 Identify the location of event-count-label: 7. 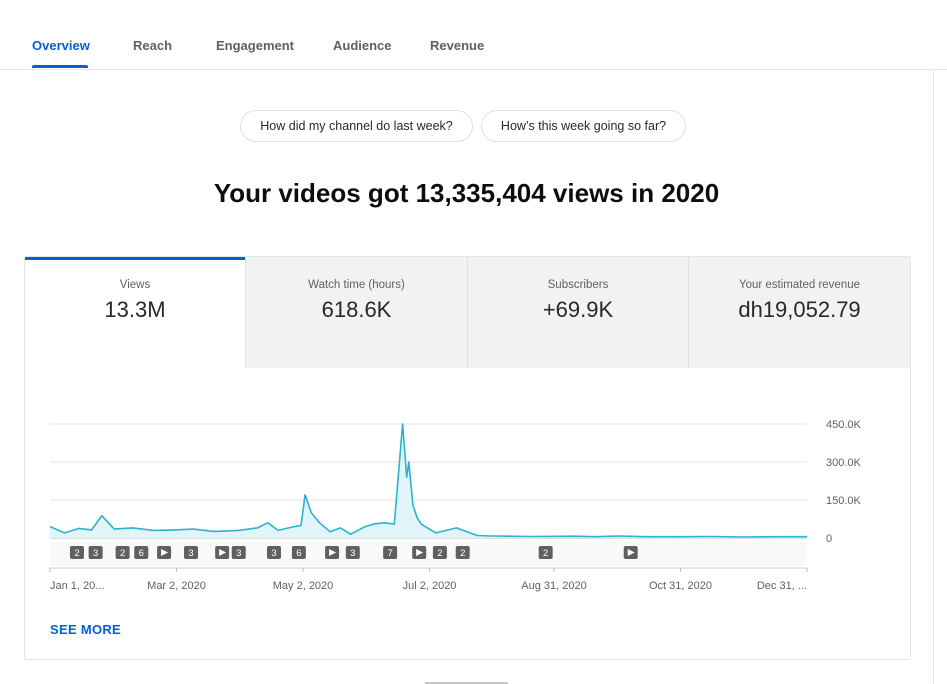
(389, 553).